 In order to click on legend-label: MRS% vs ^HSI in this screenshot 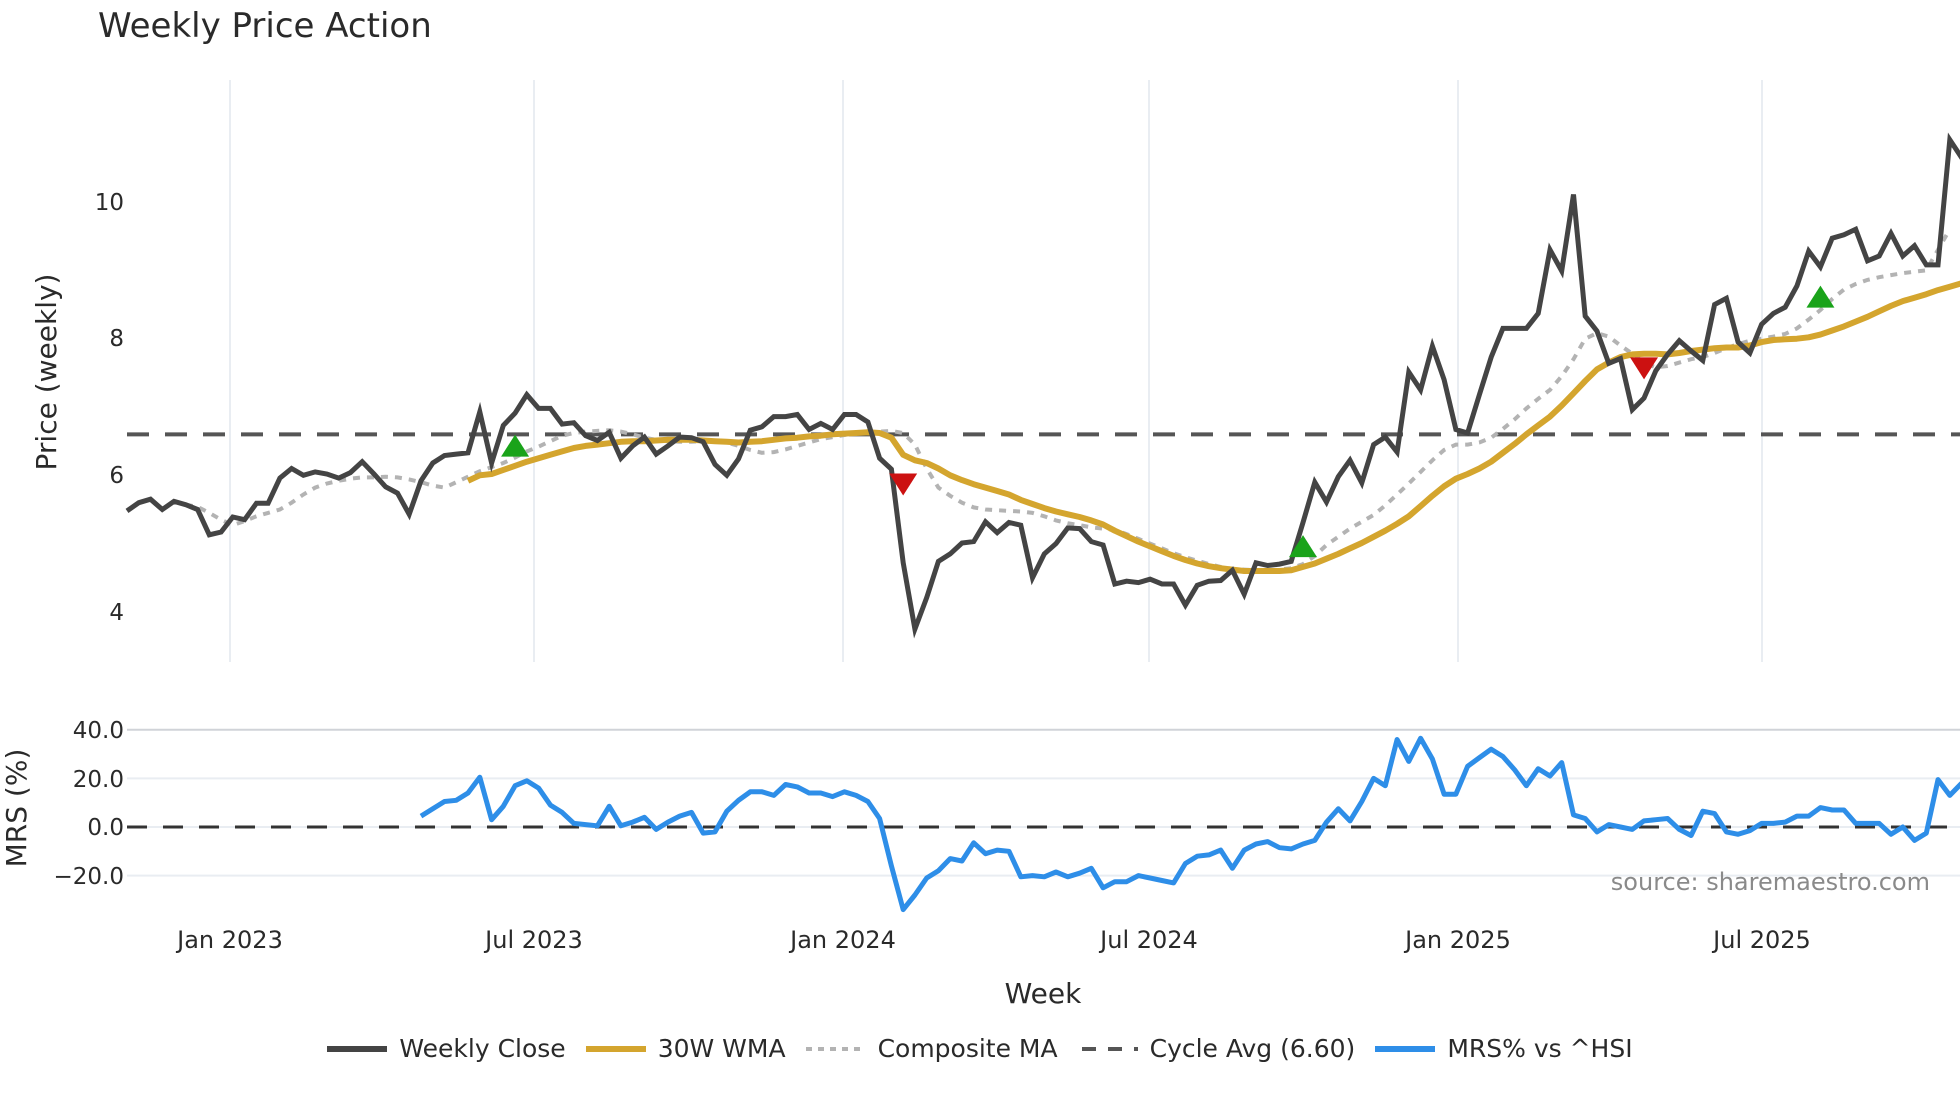, I will do `click(1540, 1048)`.